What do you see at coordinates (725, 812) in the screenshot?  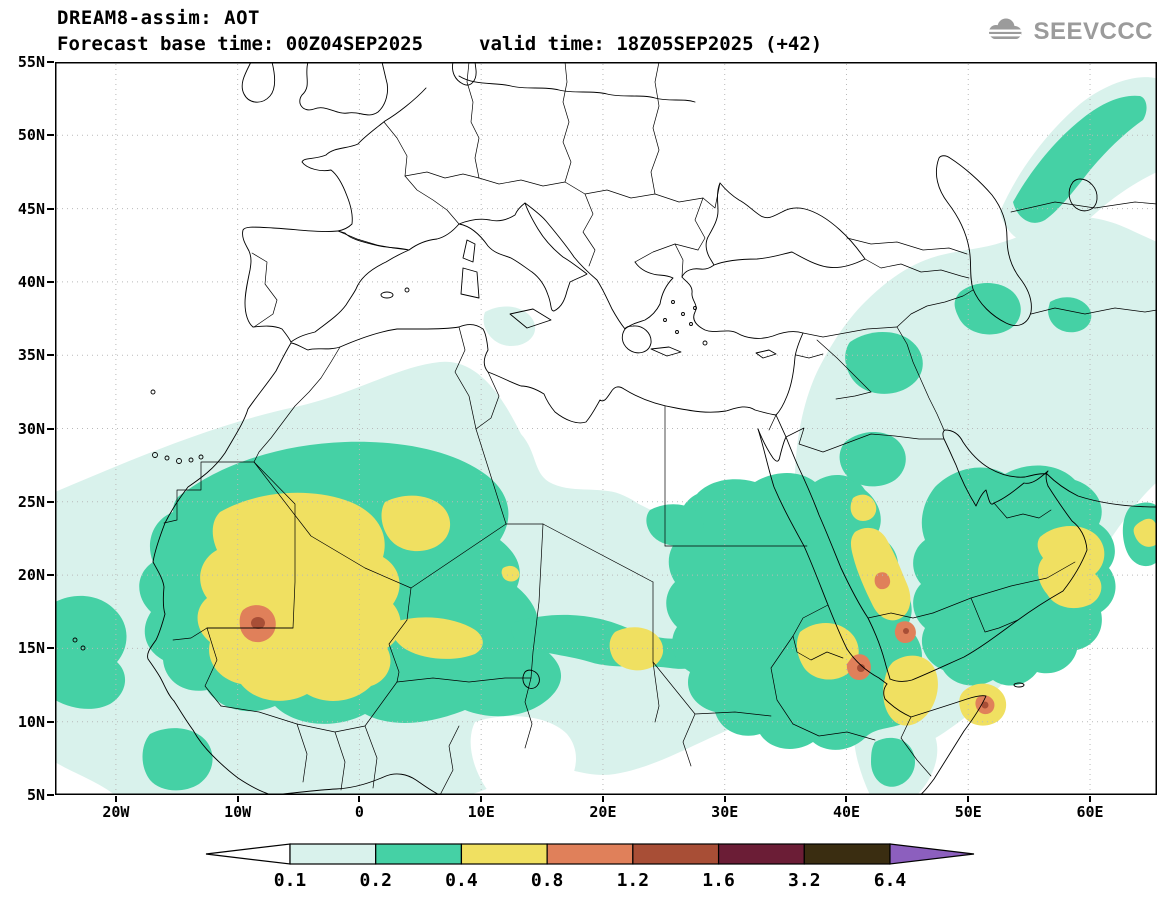 I see `x-tick-label: 30E` at bounding box center [725, 812].